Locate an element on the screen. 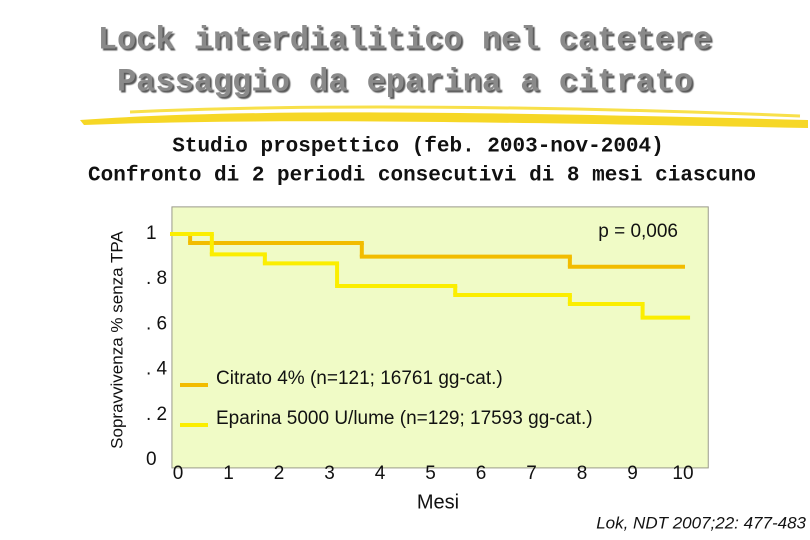 This screenshot has height=540, width=810. x-axis-label: Mesi is located at coordinates (438, 502).